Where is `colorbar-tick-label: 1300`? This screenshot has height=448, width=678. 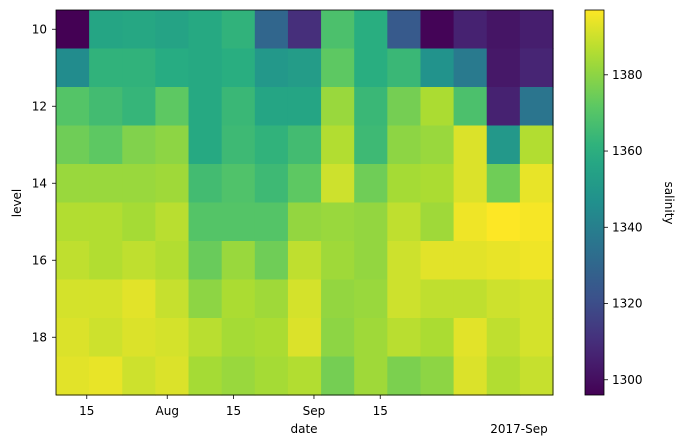
colorbar-tick-label: 1300 is located at coordinates (627, 380).